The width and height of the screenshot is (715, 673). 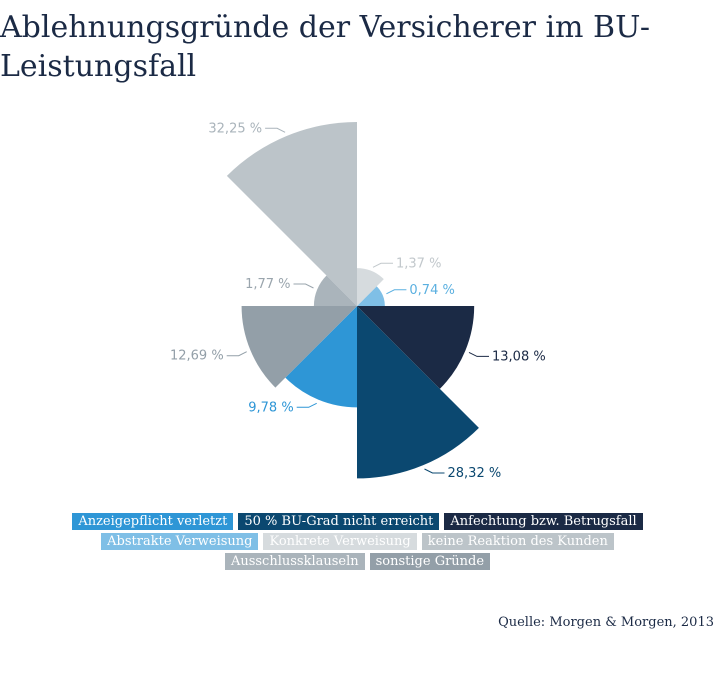 I want to click on leader-line-abstrakte-verweisung, so click(x=396, y=292).